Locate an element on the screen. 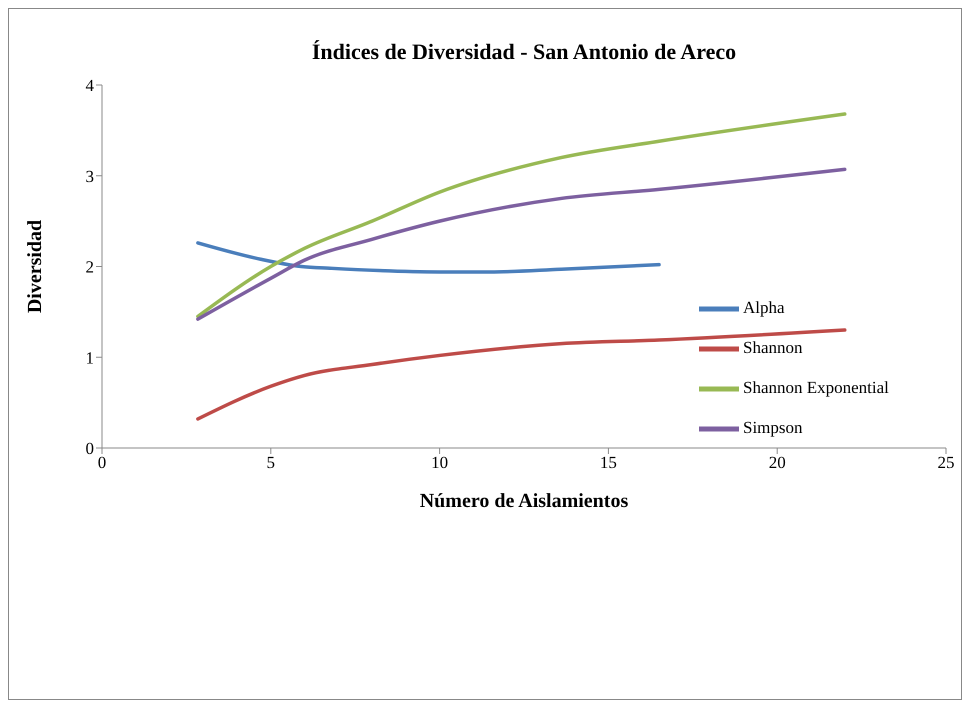  y-tick-label: 2 is located at coordinates (90, 267).